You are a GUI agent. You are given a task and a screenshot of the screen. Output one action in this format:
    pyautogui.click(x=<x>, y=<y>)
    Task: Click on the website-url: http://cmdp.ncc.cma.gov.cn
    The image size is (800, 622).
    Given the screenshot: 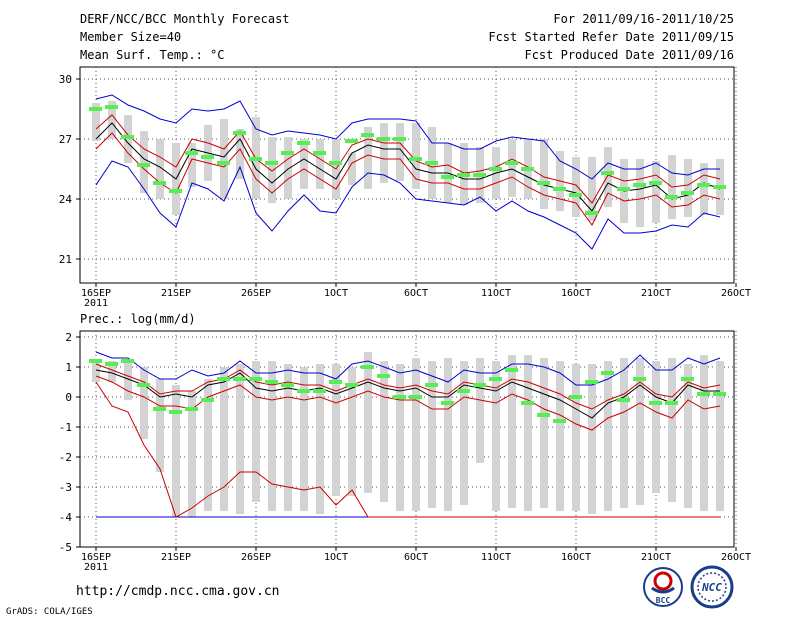 What is the action you would take?
    pyautogui.click(x=178, y=591)
    